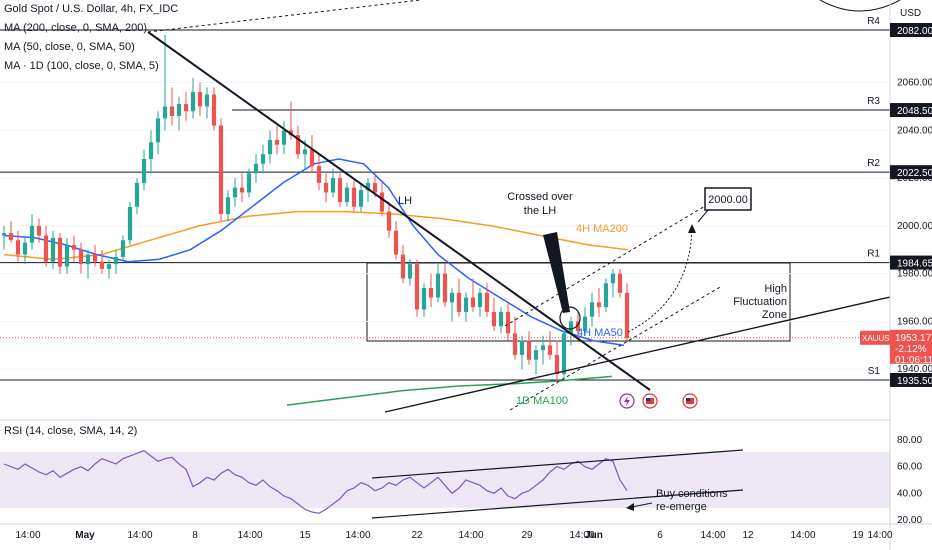  What do you see at coordinates (71, 431) in the screenshot?
I see `legend-rsi: RSI (14, close, SMA, 14, 2)` at bounding box center [71, 431].